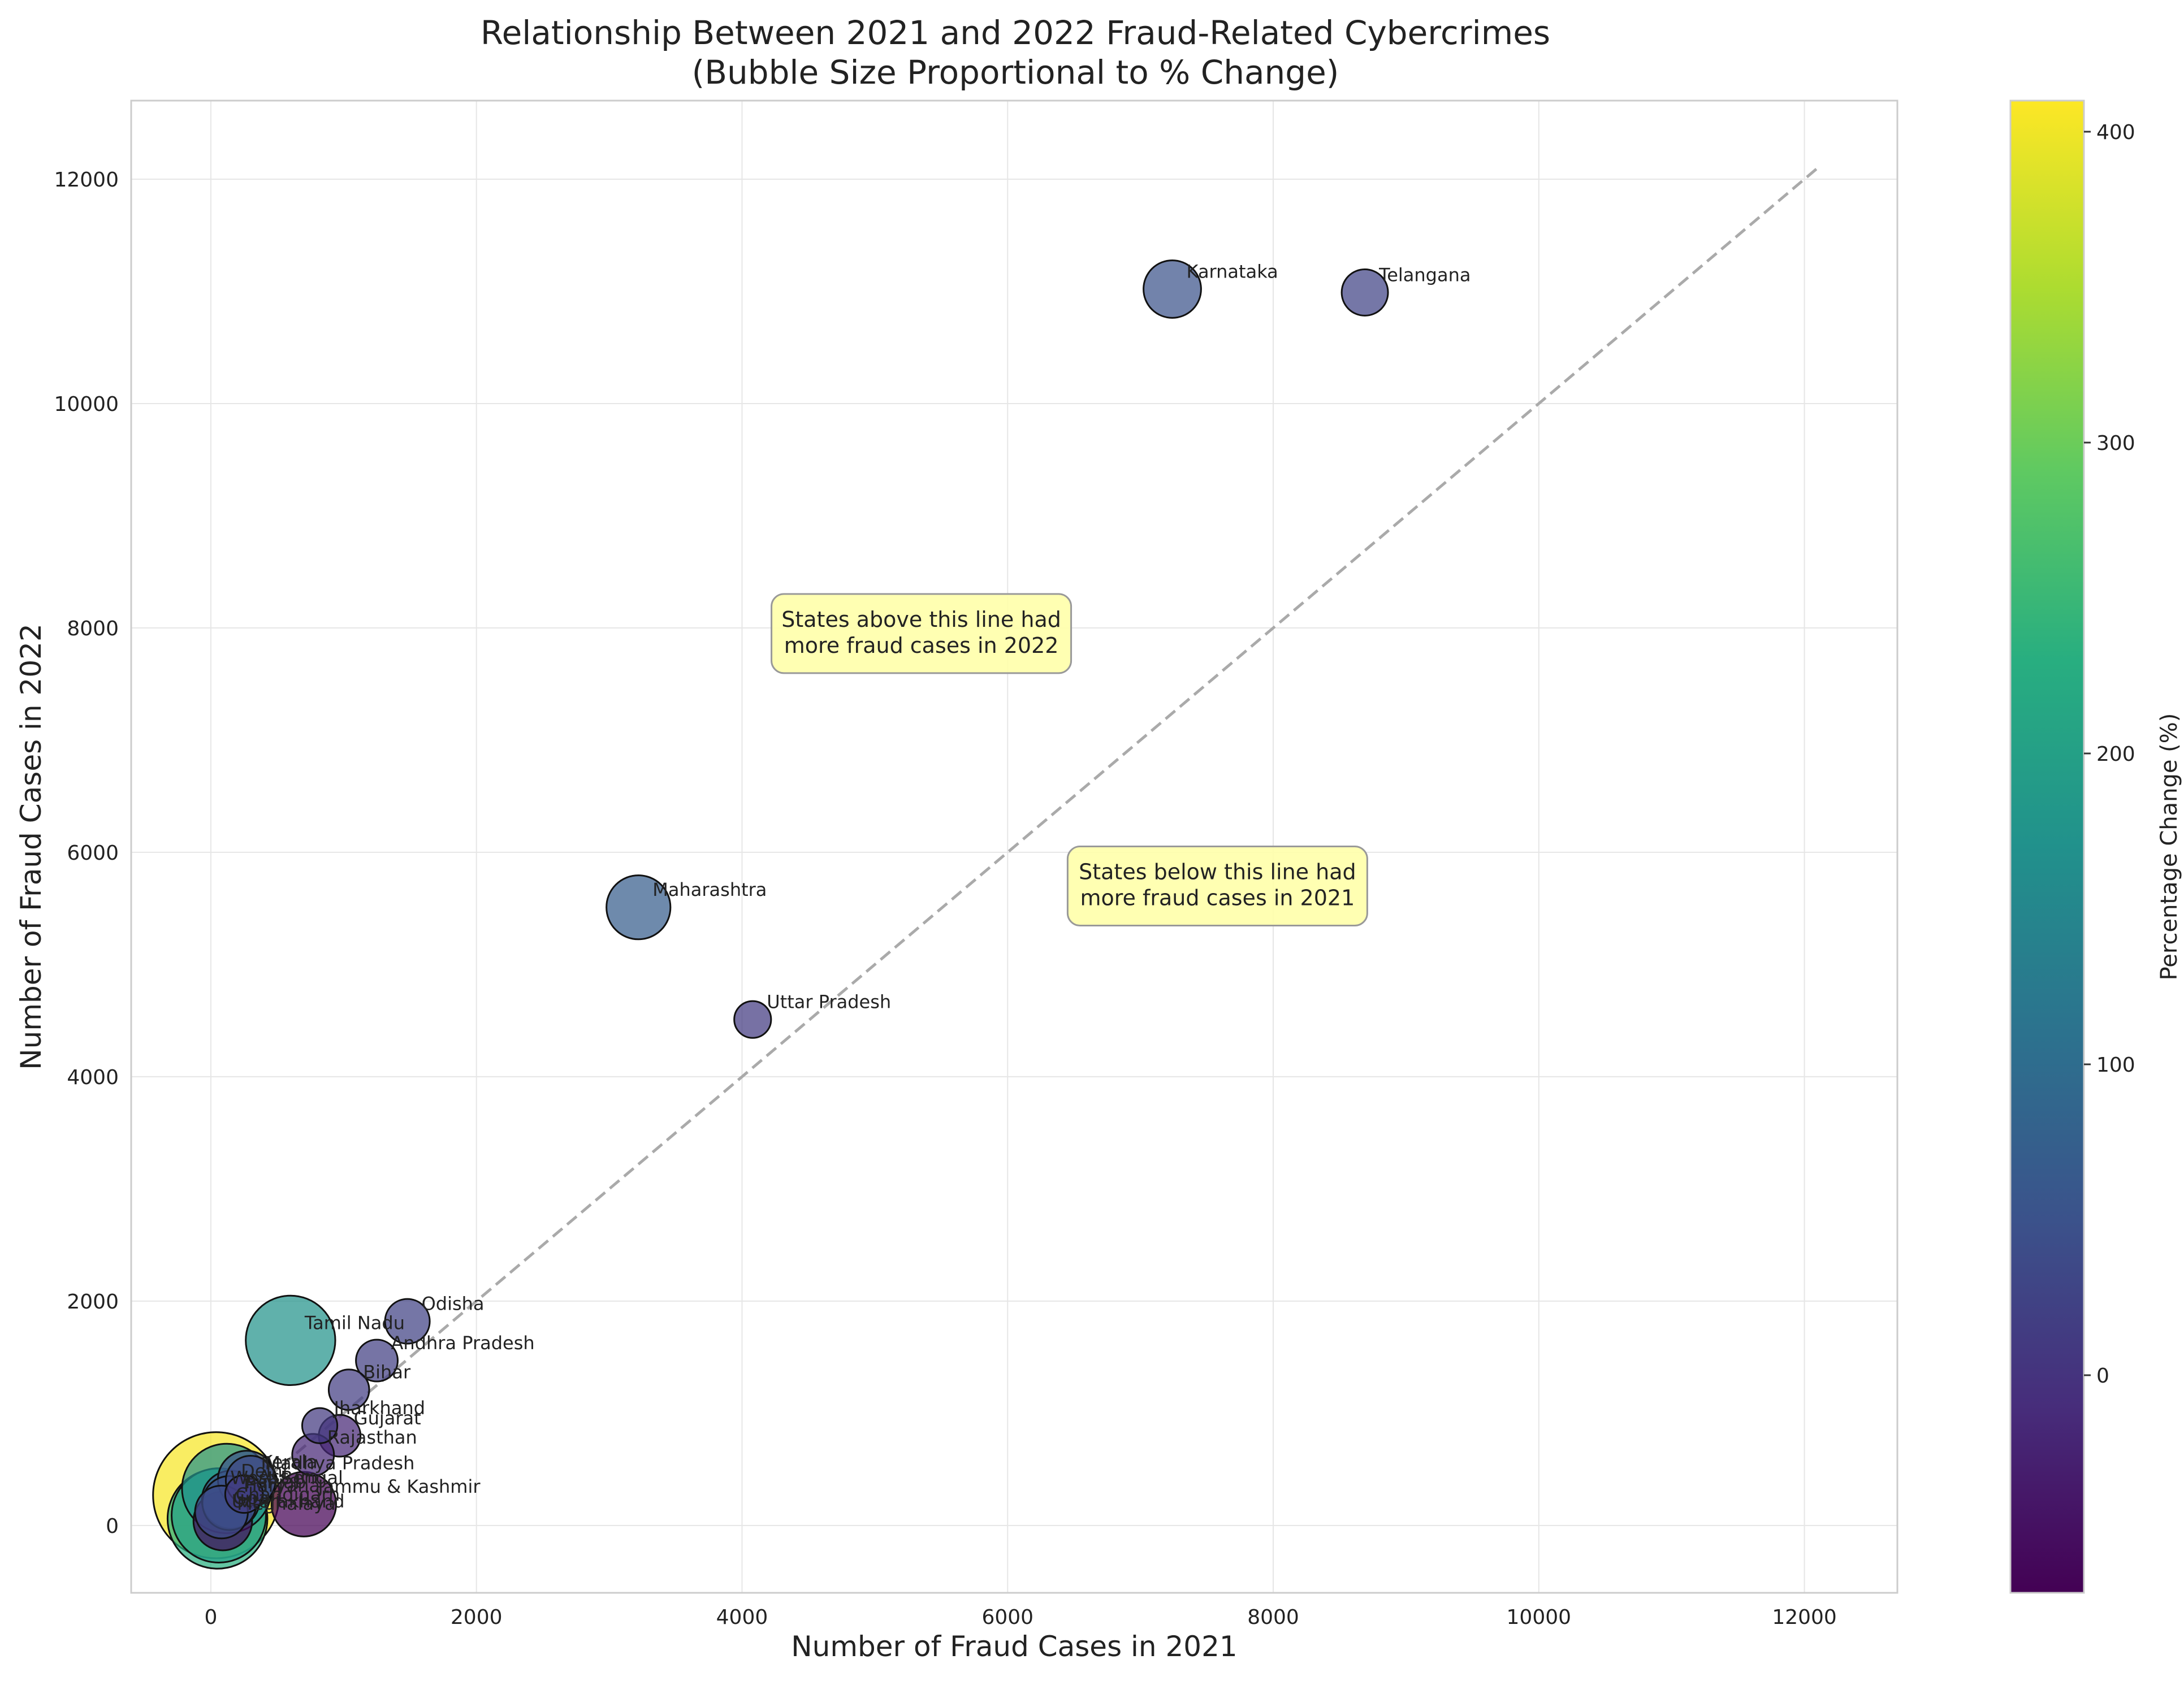 The height and width of the screenshot is (1681, 2184). What do you see at coordinates (86, 180) in the screenshot?
I see `y-tick-label: 12000` at bounding box center [86, 180].